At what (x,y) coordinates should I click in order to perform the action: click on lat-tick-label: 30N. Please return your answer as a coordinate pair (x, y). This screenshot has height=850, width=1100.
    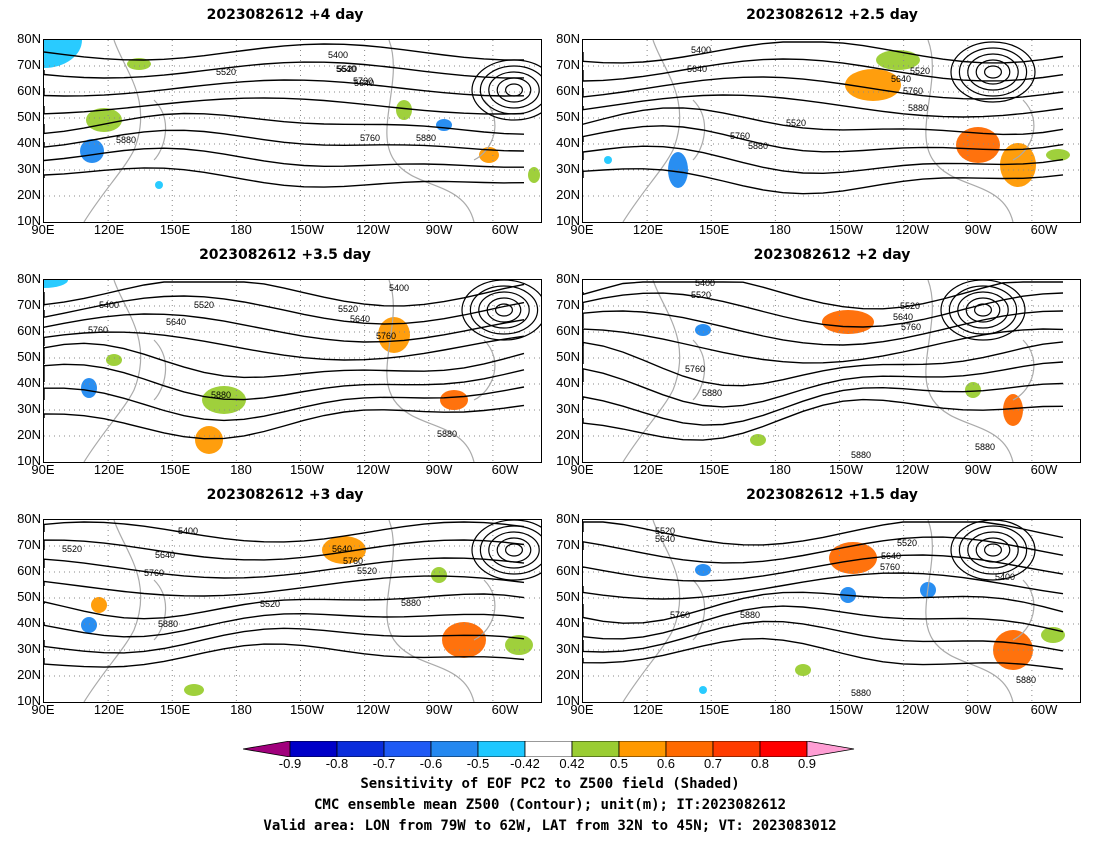
    Looking at the image, I should click on (568, 648).